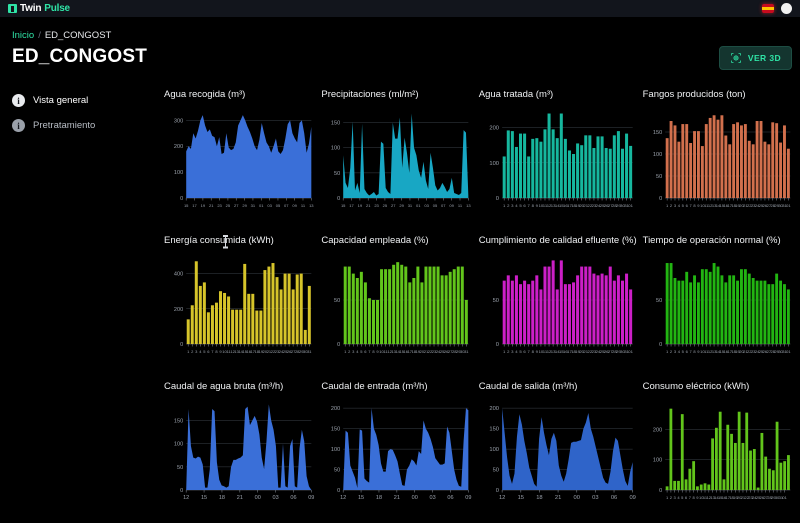 The width and height of the screenshot is (800, 523). I want to click on page-title: ED_CONGOST, so click(80, 56).